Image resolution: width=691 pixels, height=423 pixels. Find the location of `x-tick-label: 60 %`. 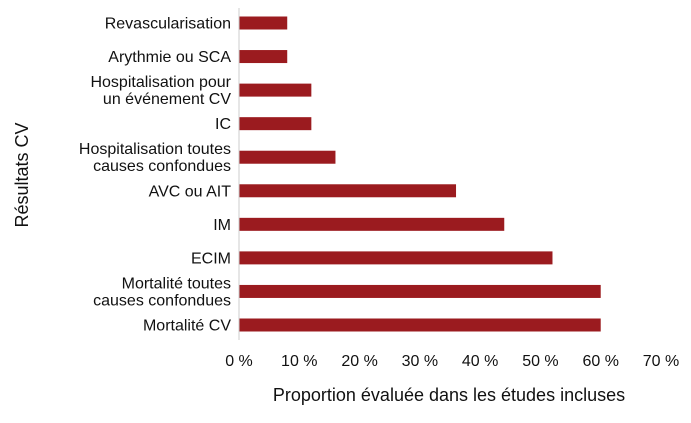

x-tick-label: 60 % is located at coordinates (600, 361).